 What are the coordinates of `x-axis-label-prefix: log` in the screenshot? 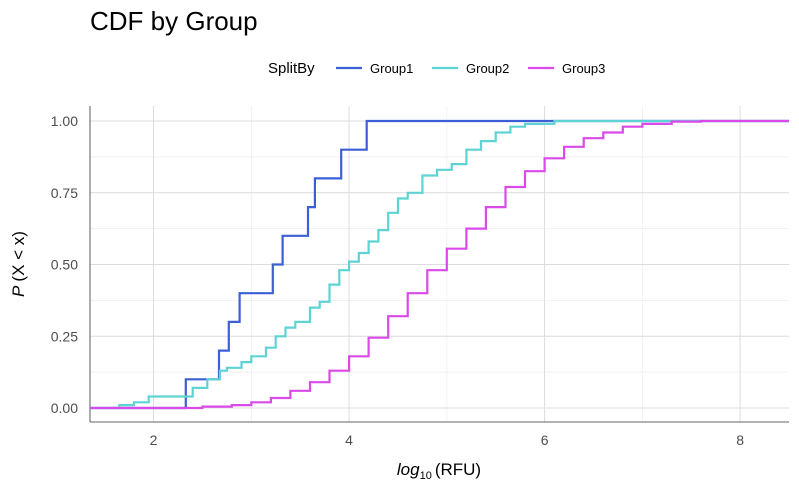 It's located at (408, 469).